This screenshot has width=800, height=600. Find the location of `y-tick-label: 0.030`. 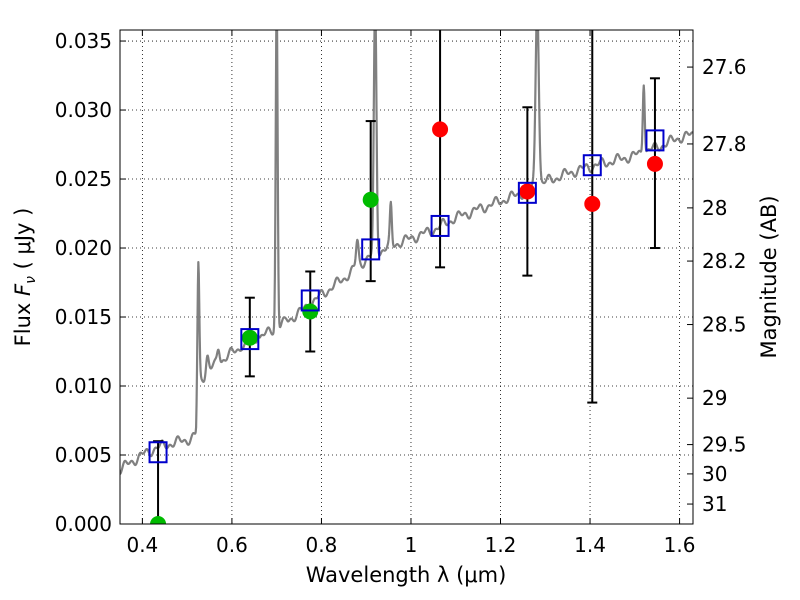

y-tick-label: 0.030 is located at coordinates (83, 110).